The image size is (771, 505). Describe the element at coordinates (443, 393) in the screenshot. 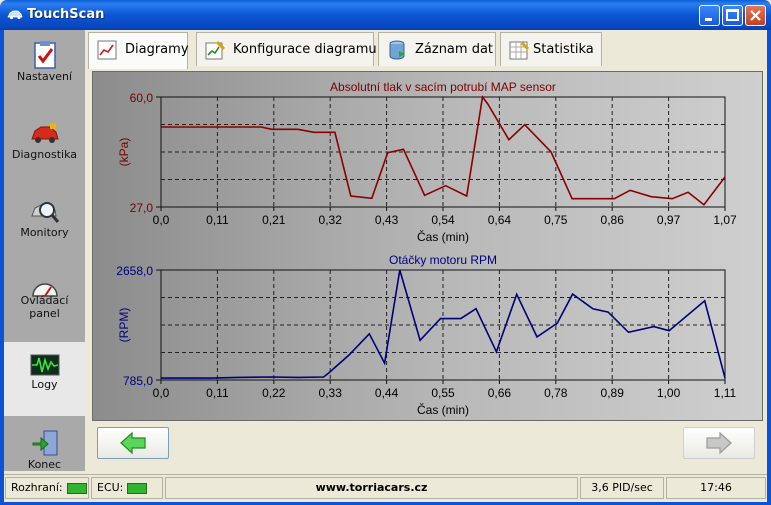

I see `x-tick-label: 0,55` at that location.